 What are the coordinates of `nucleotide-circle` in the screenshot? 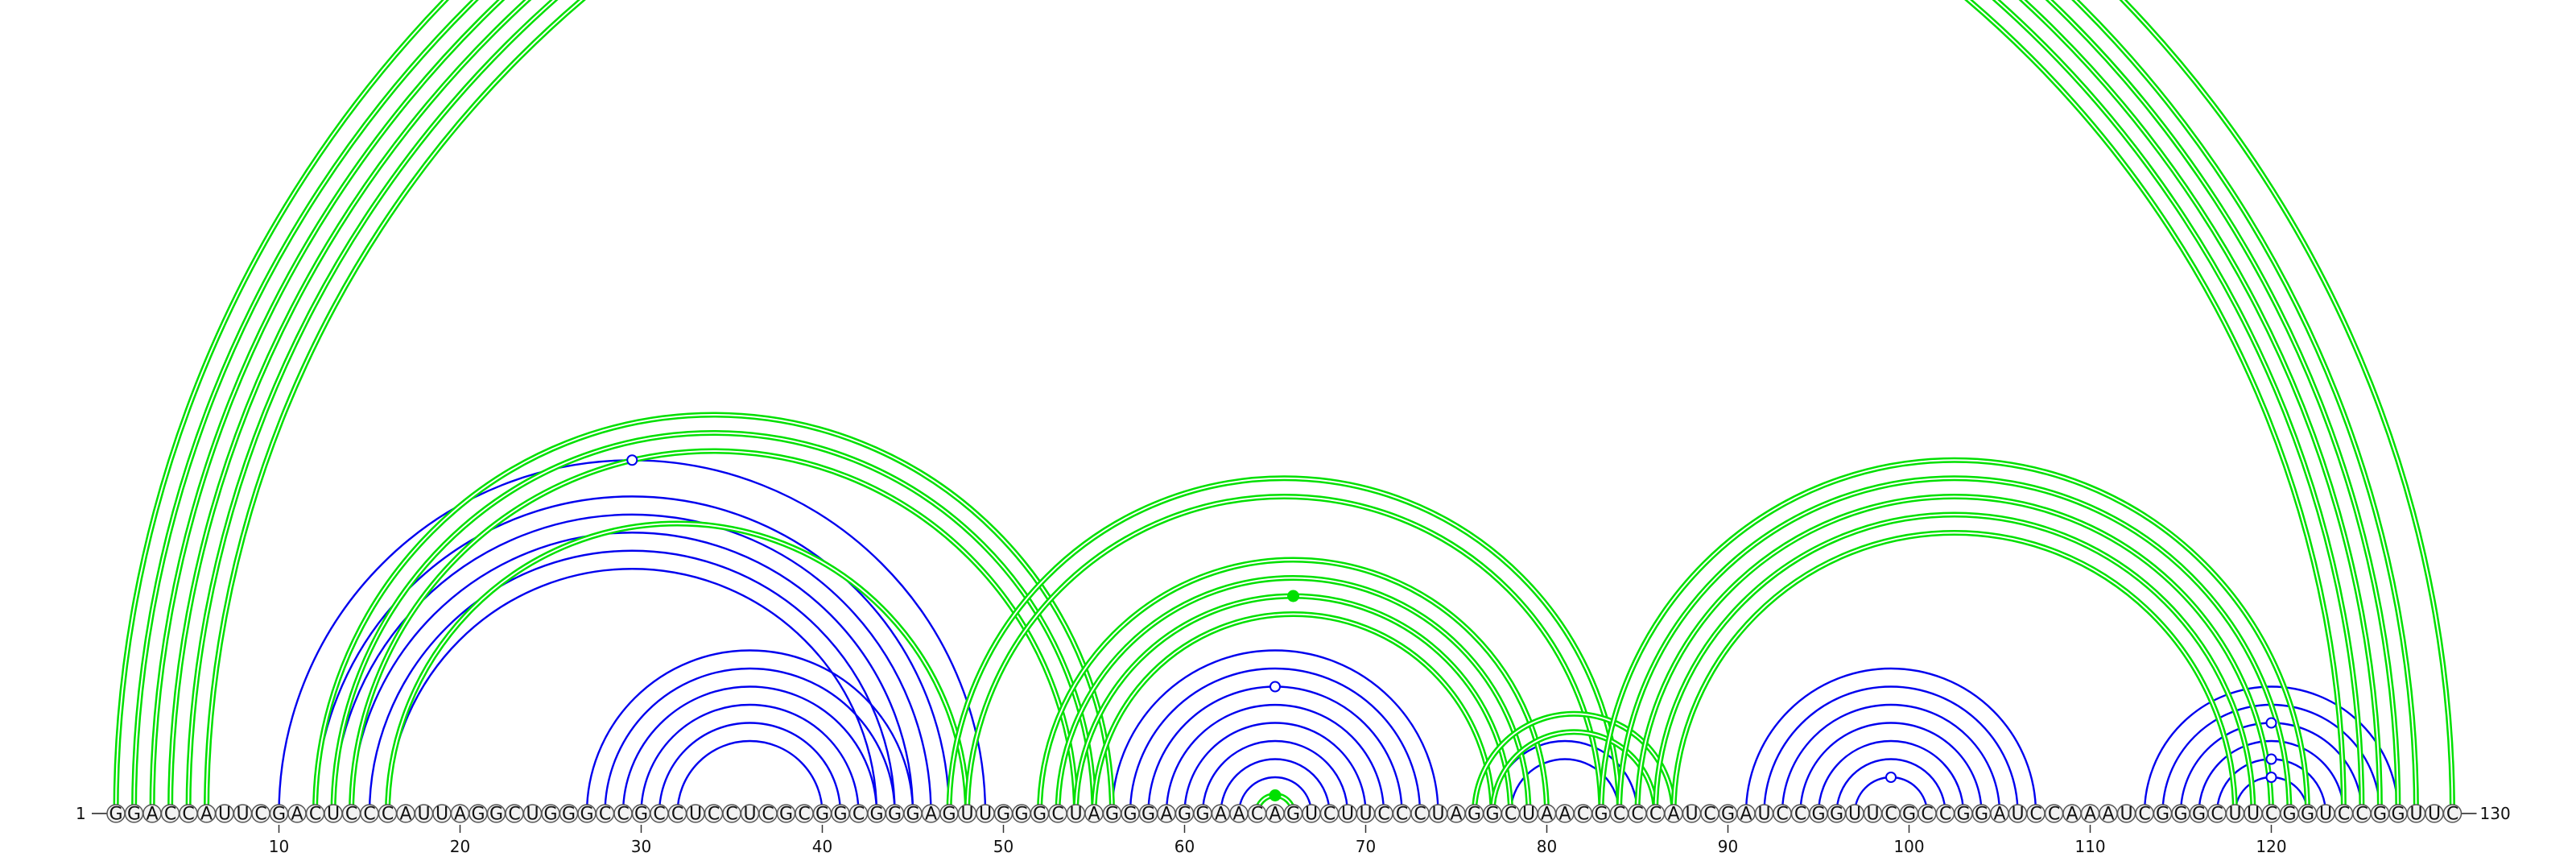 It's located at (2452, 813).